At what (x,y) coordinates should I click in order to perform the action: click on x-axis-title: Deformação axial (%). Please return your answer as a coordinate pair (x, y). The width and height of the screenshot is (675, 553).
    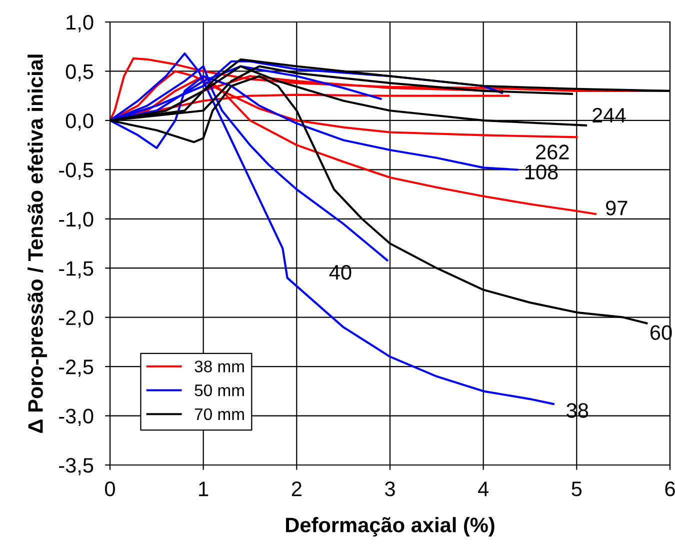
    Looking at the image, I should click on (390, 526).